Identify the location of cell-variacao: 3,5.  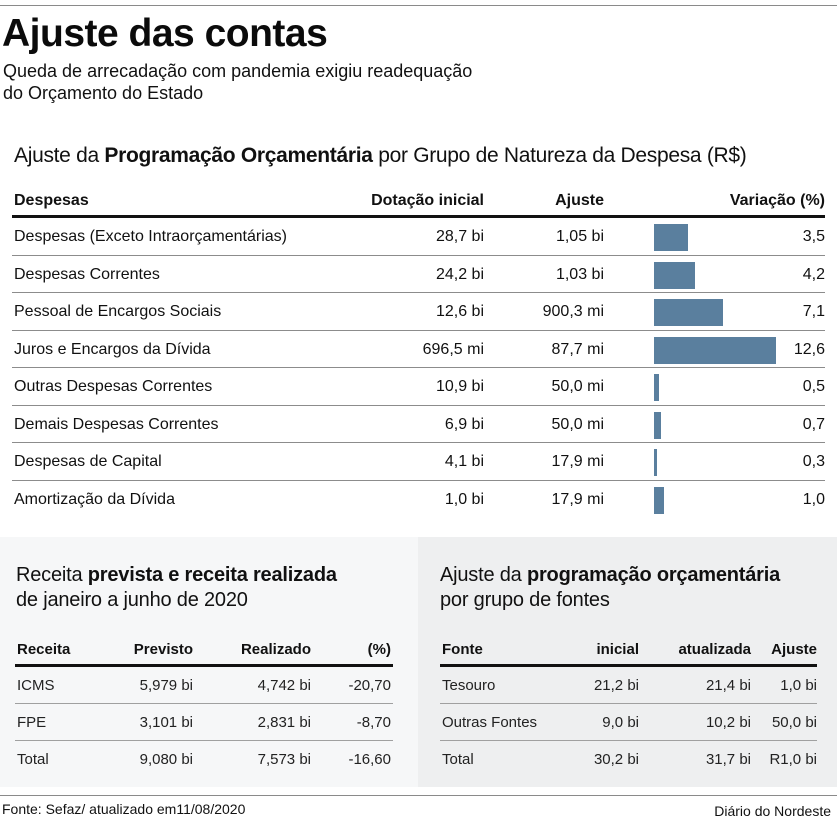
(813, 236).